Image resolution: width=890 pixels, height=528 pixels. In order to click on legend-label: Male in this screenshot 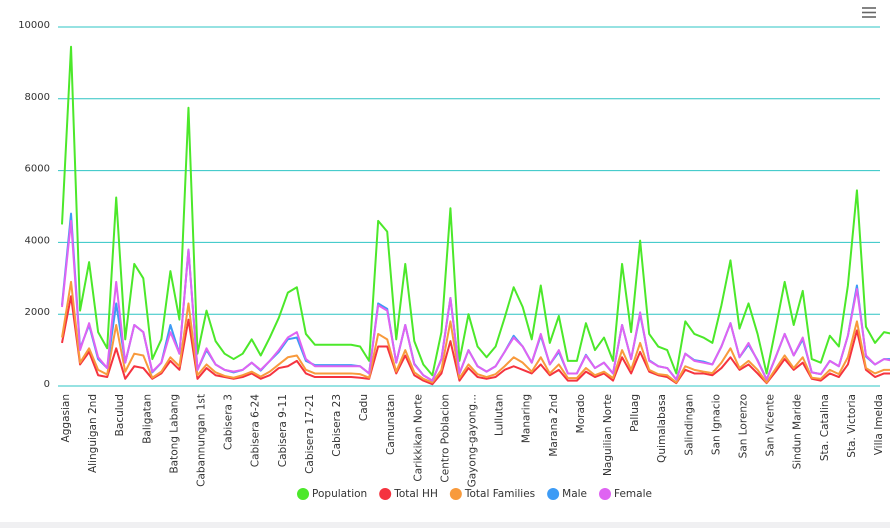, I will do `click(574, 494)`.